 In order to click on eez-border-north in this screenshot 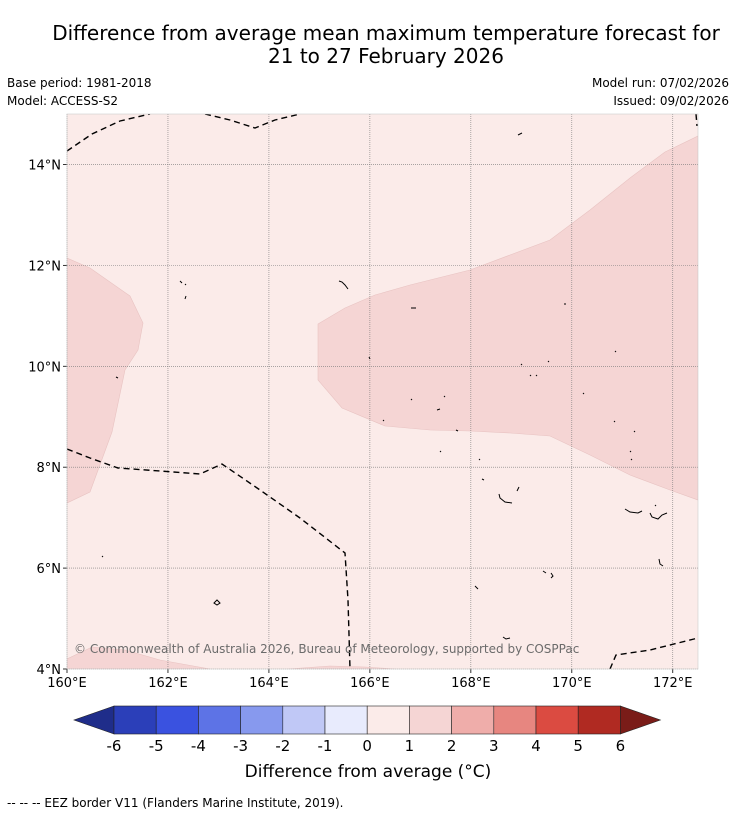, I will do `click(109, 133)`.